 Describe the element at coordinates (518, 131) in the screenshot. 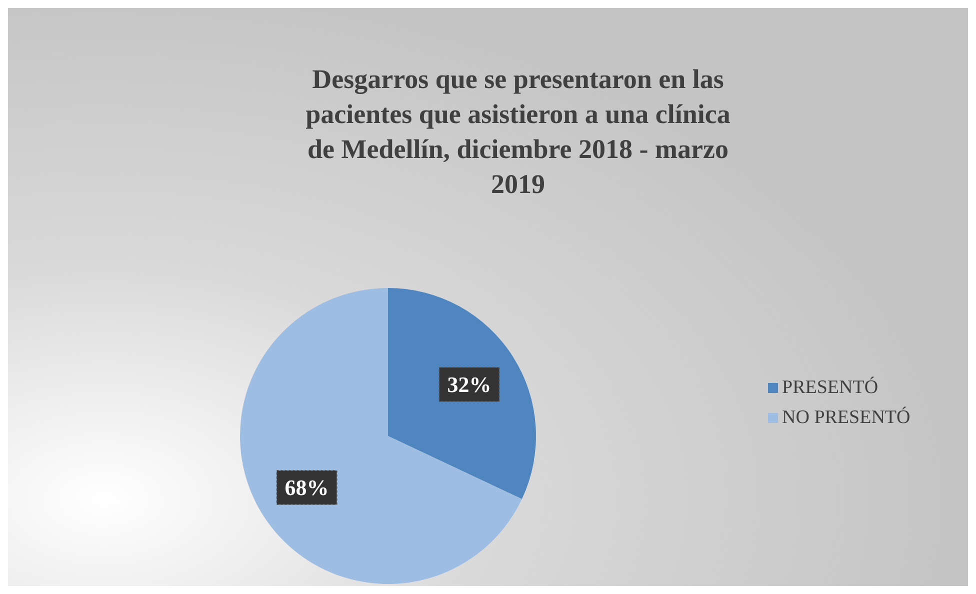

I see `chart-title: Desgarros que se presentaron en las pacientes que asistieron a una clínica de Medellín, diciembre 2018 - marzo 2019` at that location.